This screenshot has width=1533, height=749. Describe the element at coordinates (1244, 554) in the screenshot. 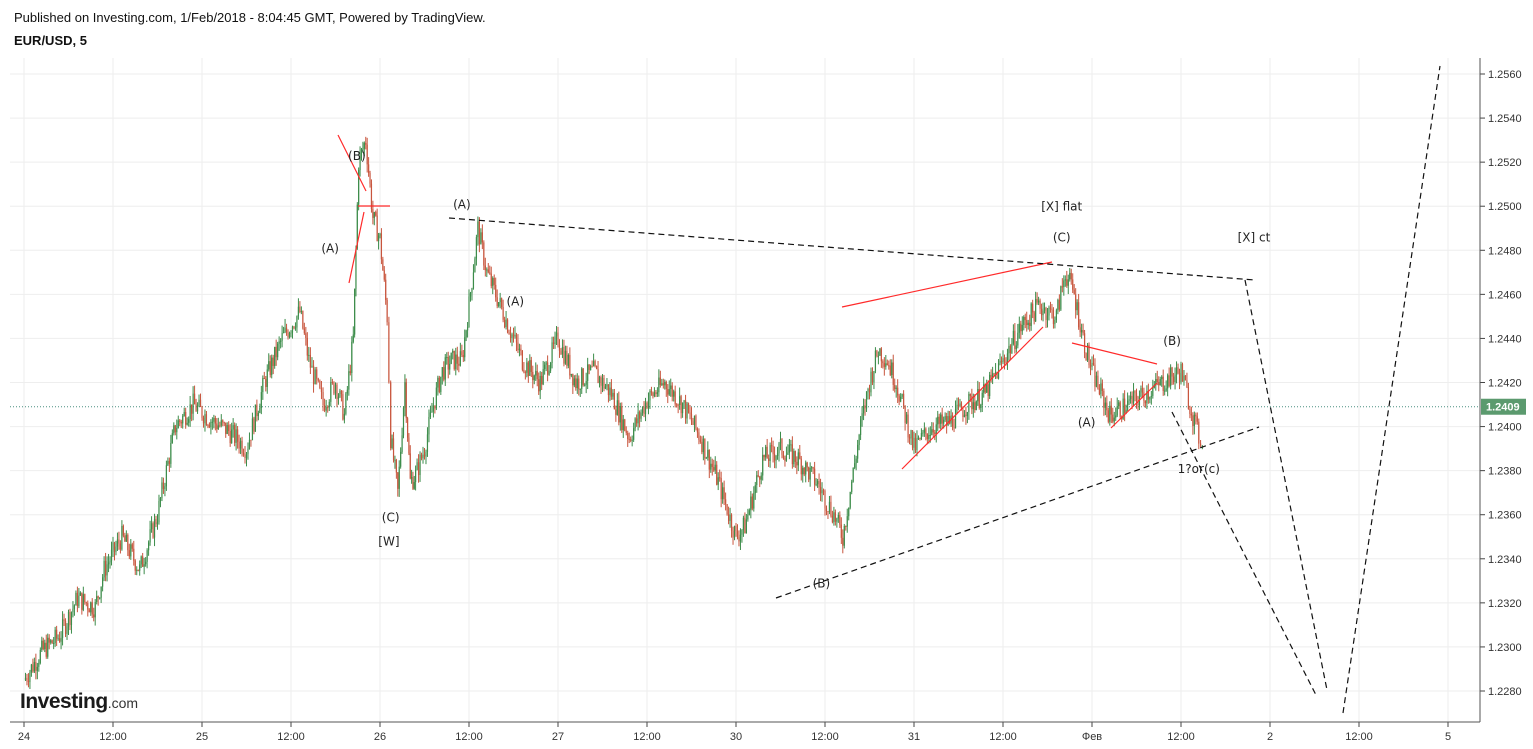

I see `dashed-projection` at that location.